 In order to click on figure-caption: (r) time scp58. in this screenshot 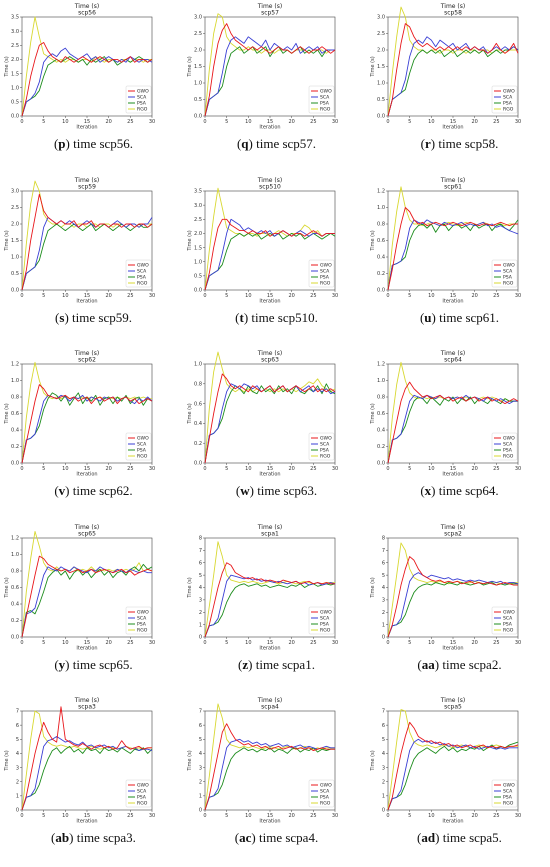, I will do `click(459, 143)`.